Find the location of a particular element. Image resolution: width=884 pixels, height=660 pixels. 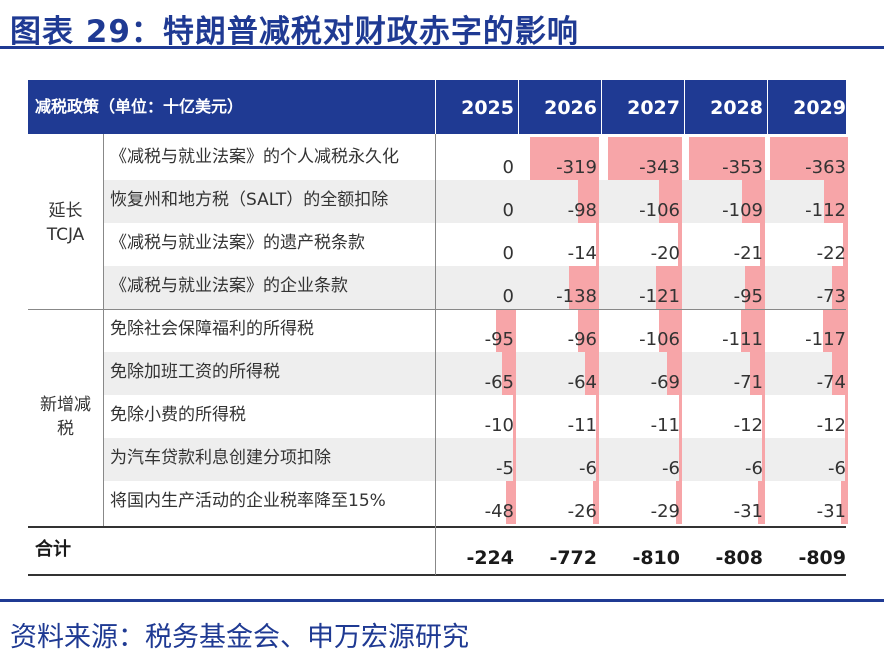

total-value: -810 is located at coordinates (656, 558).